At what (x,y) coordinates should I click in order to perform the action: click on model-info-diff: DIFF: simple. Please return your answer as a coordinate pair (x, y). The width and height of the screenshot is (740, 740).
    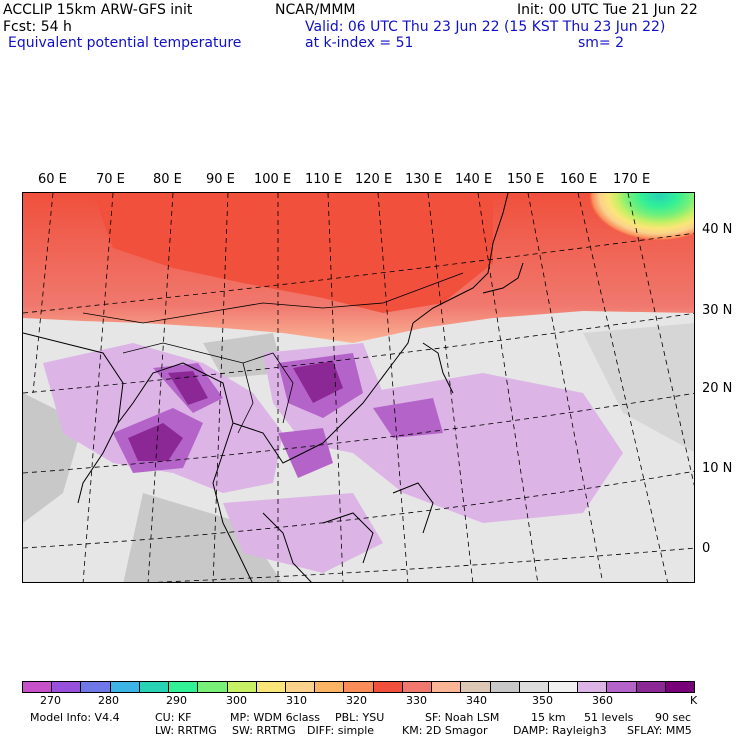
    Looking at the image, I should click on (341, 730).